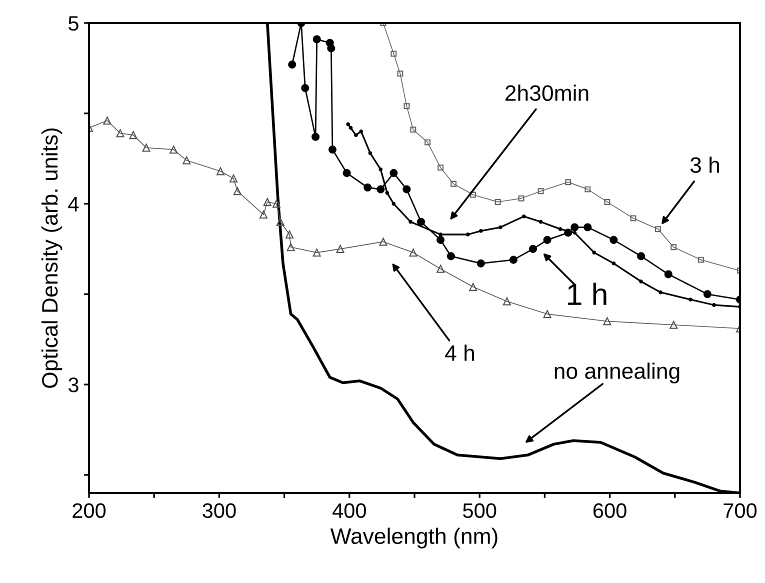 Image resolution: width=765 pixels, height=583 pixels. Describe the element at coordinates (219, 510) in the screenshot. I see `x-tick-label: 300` at that location.